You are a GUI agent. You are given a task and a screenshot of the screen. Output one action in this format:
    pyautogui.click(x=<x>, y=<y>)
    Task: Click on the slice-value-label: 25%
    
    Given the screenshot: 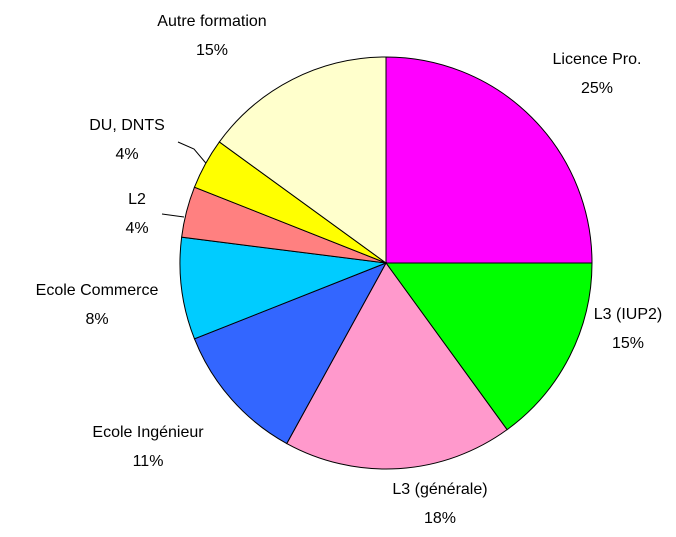 What is the action you would take?
    pyautogui.click(x=597, y=88)
    